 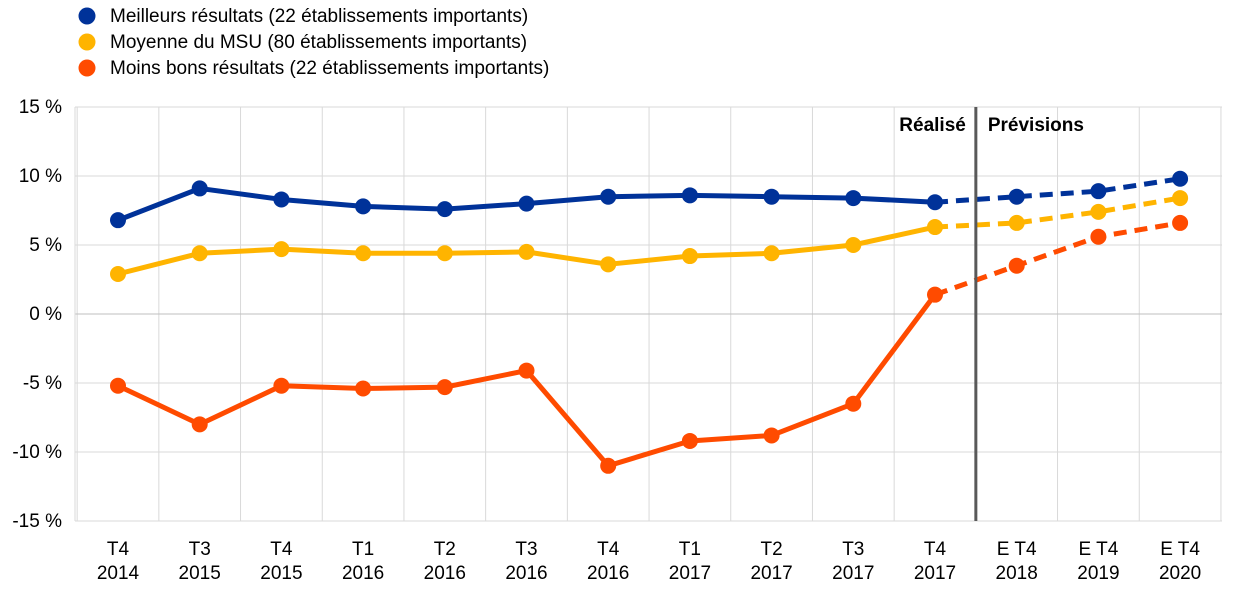 I want to click on x-tick-label-year: 2018, so click(x=1017, y=573).